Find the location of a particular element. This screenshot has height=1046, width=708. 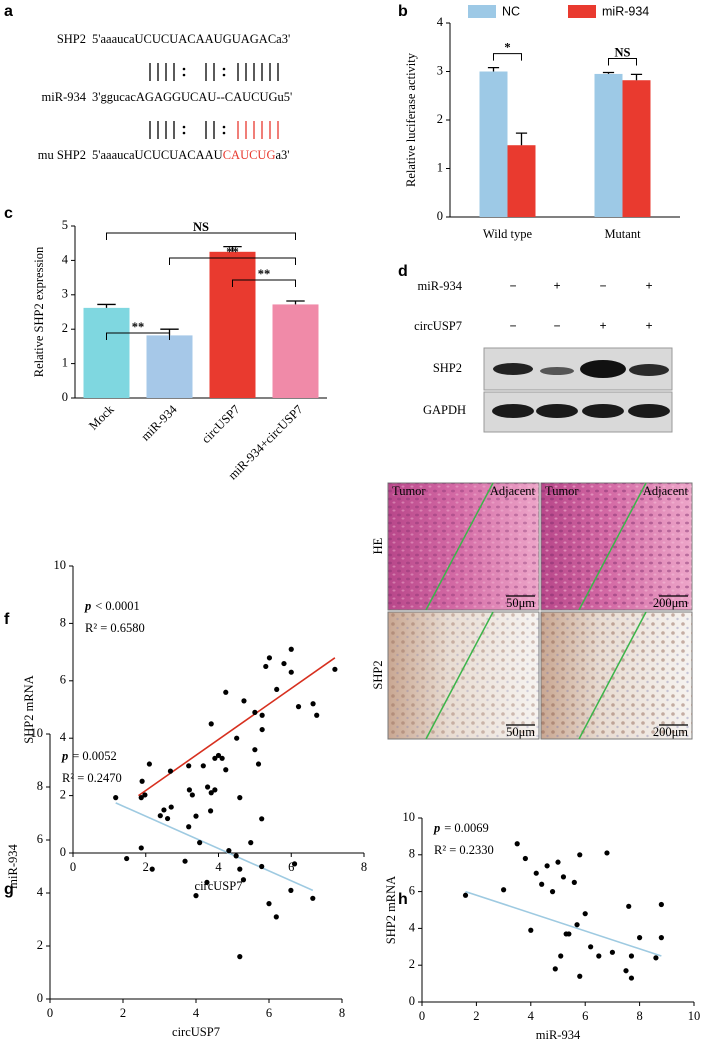

fit-line is located at coordinates (563, 923).